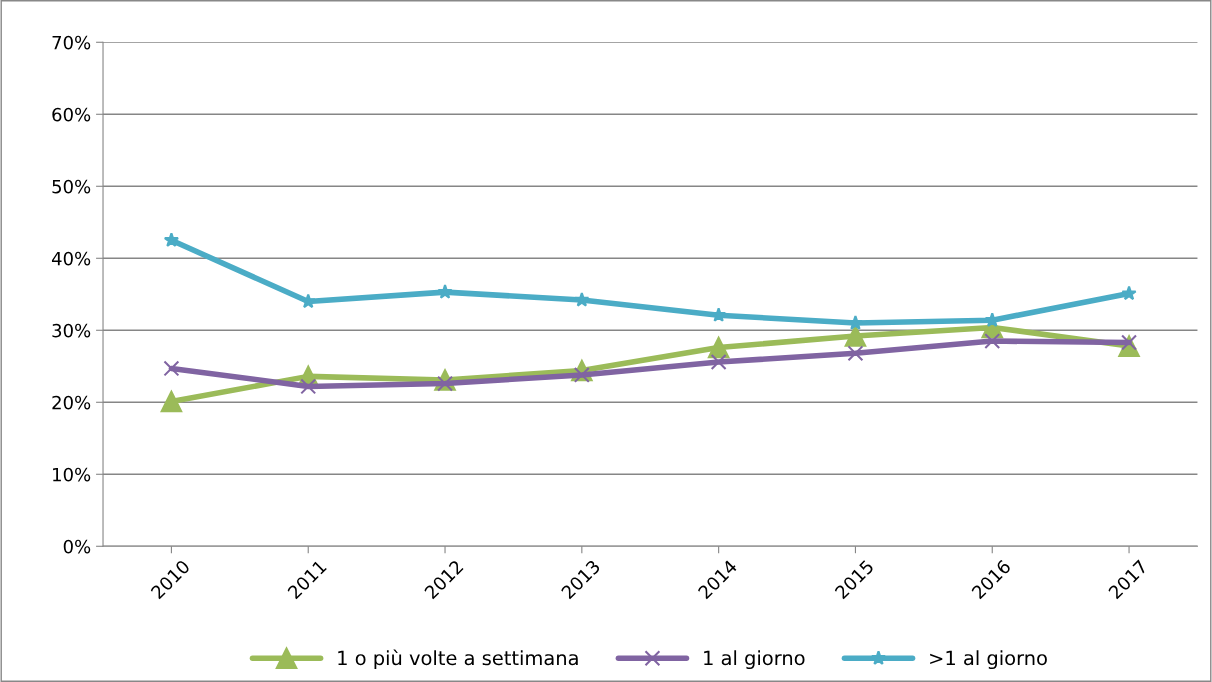 This screenshot has width=1212, height=682. I want to click on y-tick-label: 10%, so click(72, 474).